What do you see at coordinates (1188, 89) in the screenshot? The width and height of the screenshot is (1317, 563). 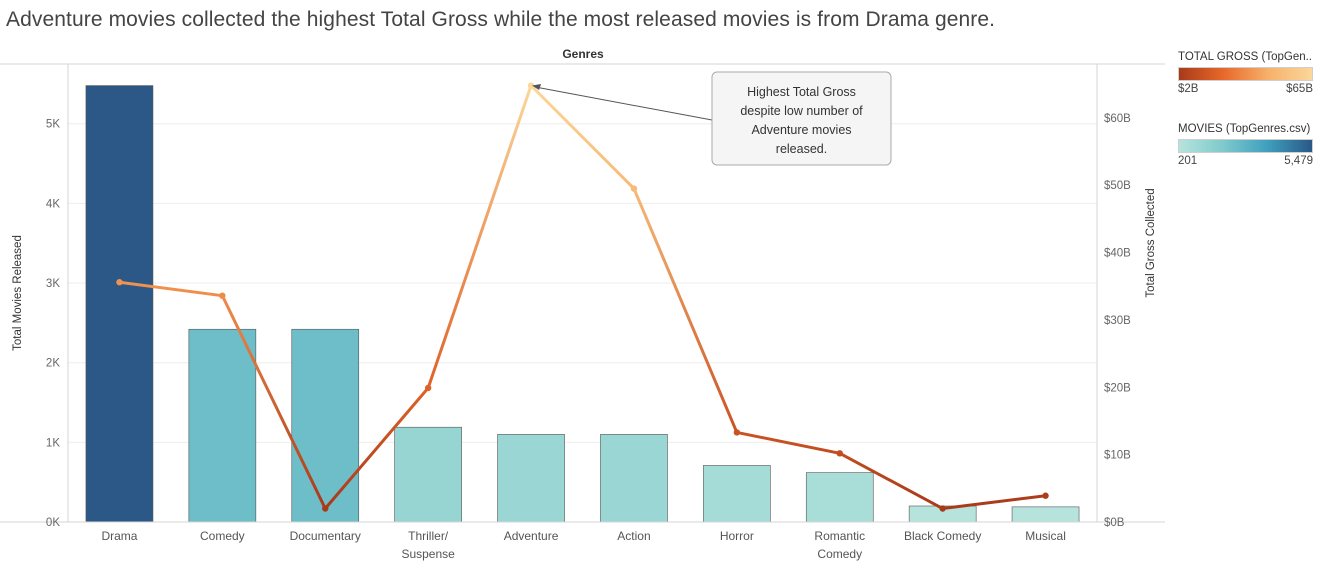 I see `legend-total-gross-min: $2B` at bounding box center [1188, 89].